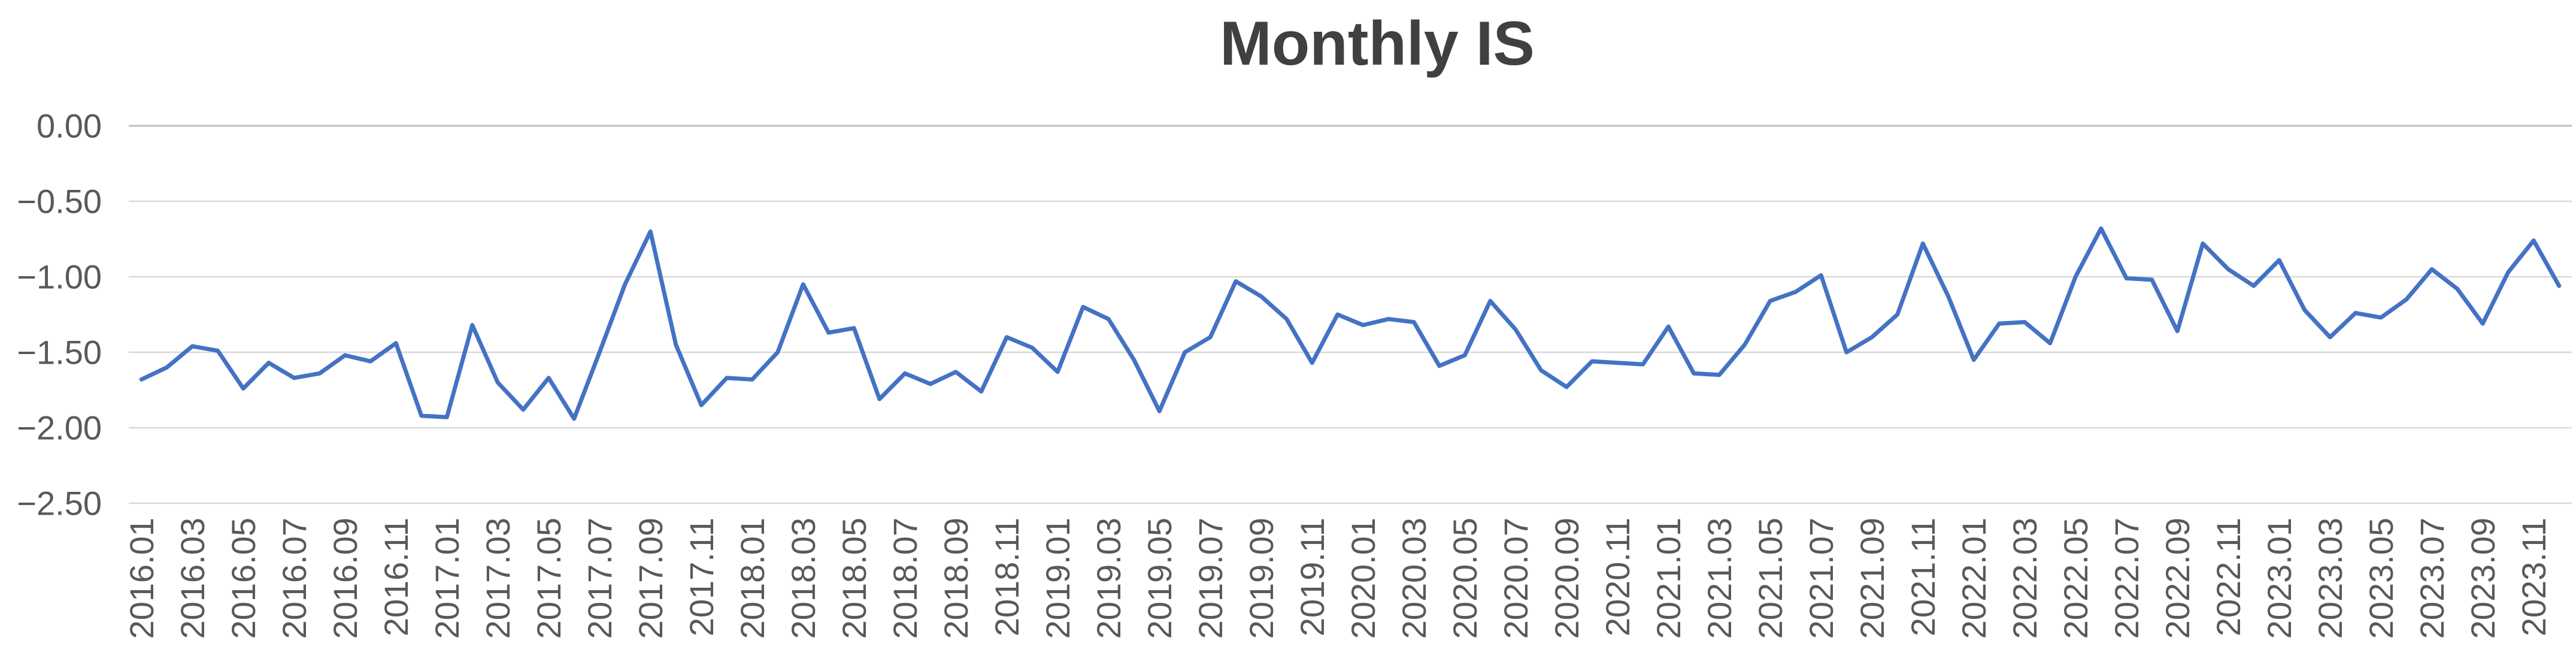 The image size is (2576, 662). Describe the element at coordinates (1312, 577) in the screenshot. I see `x-tick-label: 2019.11` at that location.